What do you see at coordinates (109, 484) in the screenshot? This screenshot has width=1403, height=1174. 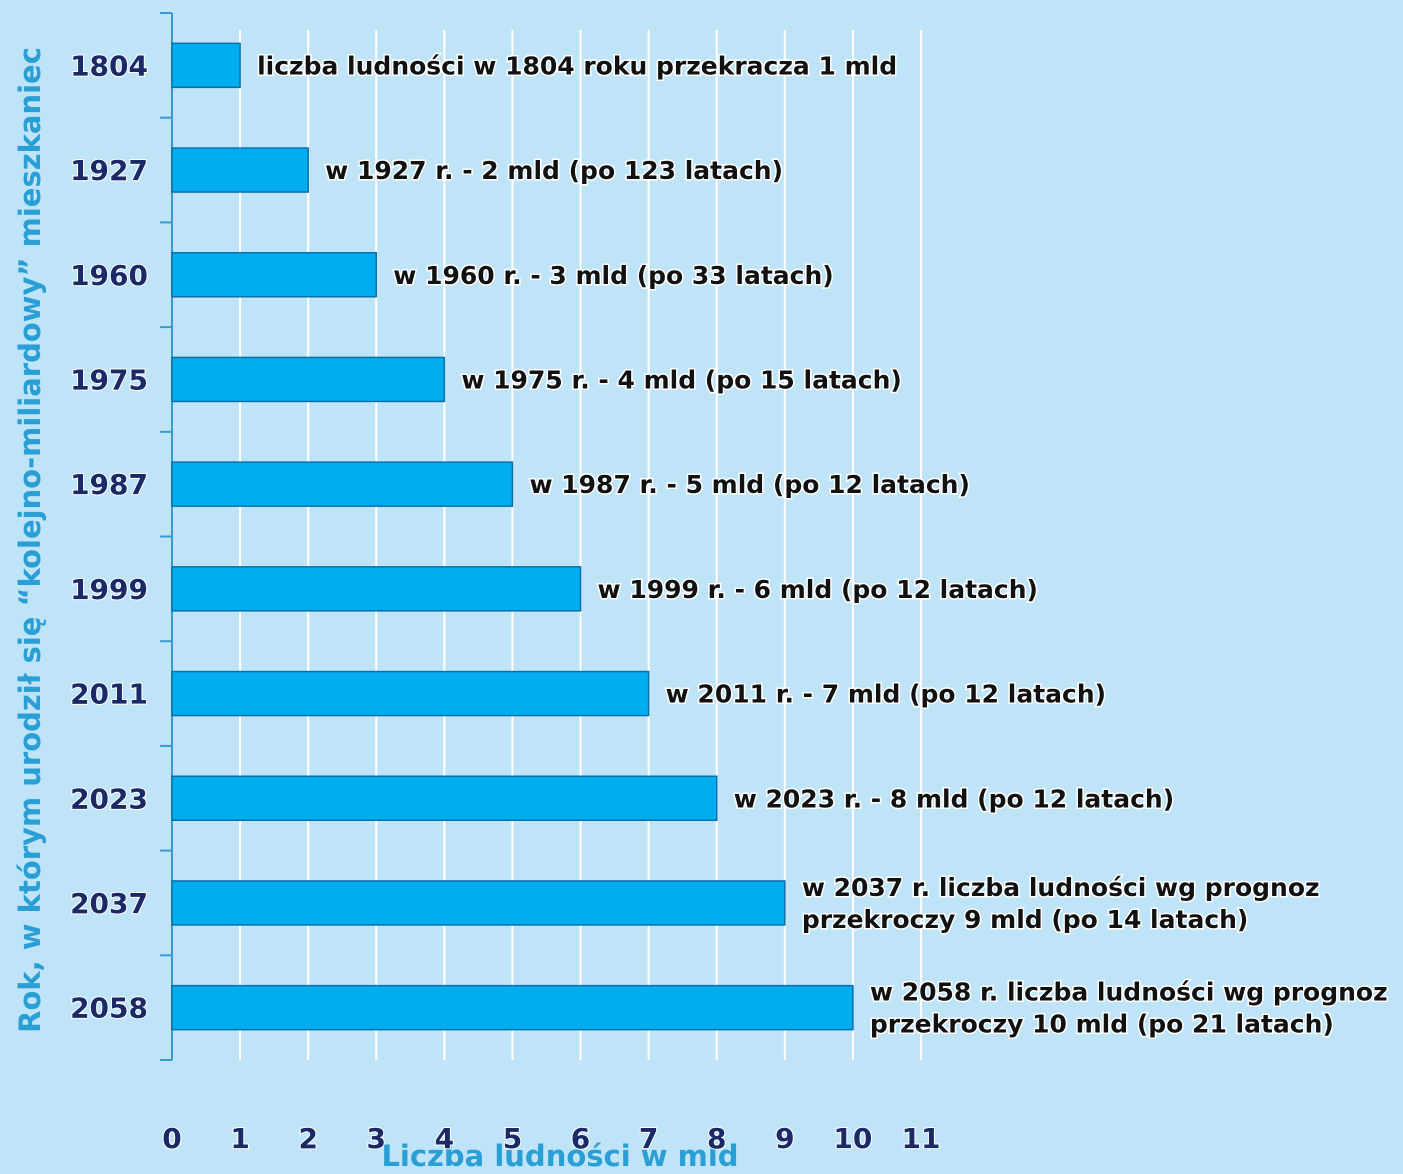 I see `y-tick-label: 1987` at bounding box center [109, 484].